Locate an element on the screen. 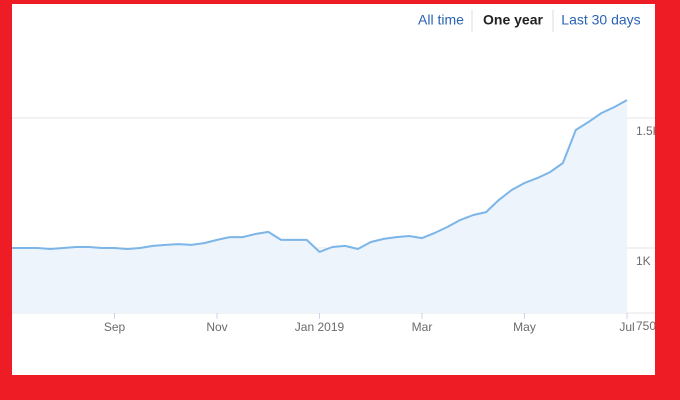  frame-top is located at coordinates (340, 2).